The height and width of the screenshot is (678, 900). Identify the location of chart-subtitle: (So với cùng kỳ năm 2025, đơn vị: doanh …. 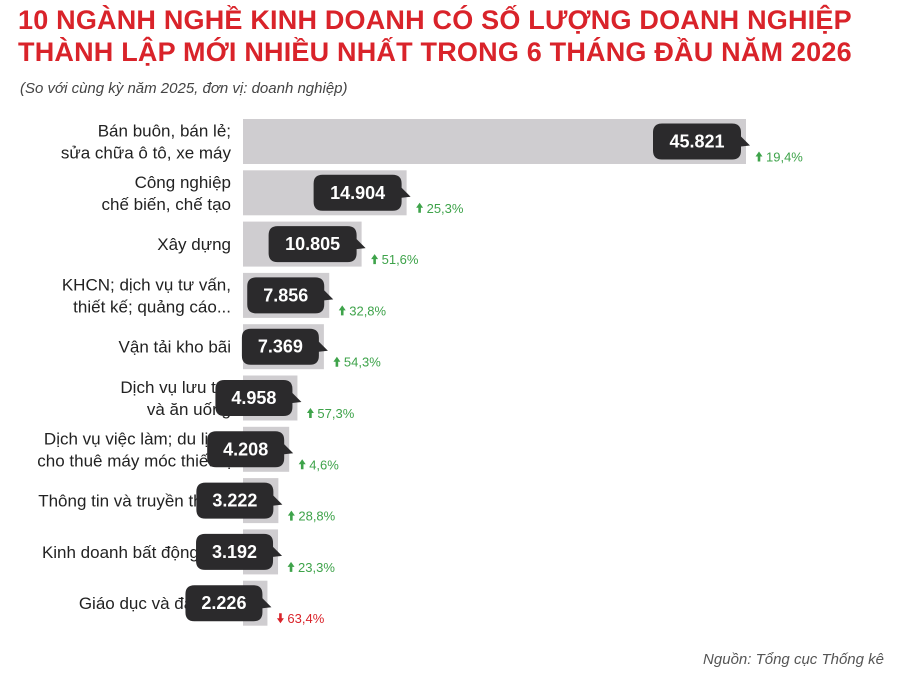
(184, 88).